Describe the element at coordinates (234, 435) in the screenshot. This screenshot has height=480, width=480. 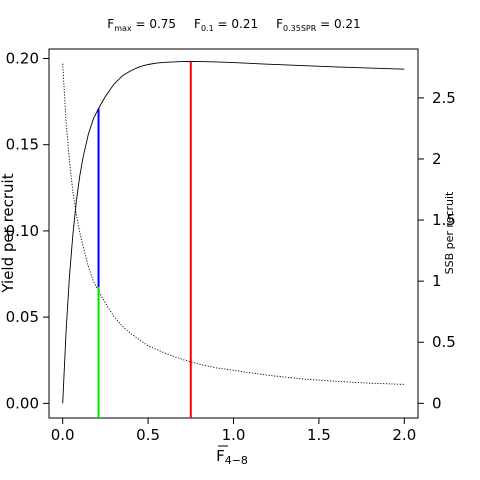
I see `x-tick-label-2: 1.0` at that location.